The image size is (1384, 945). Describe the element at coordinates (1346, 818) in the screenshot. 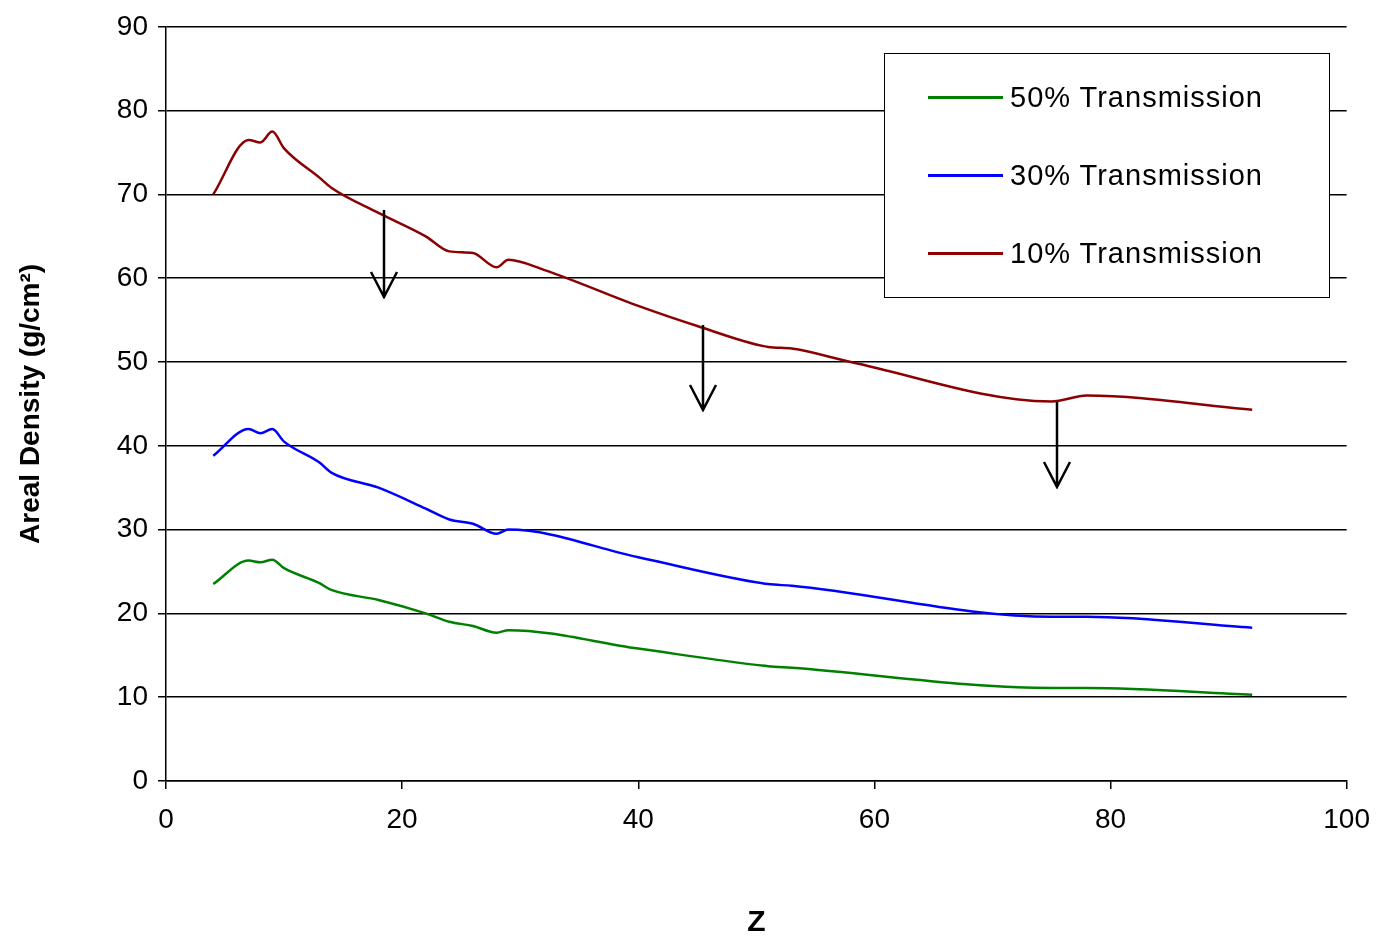

I see `x-tick-label: 100` at that location.